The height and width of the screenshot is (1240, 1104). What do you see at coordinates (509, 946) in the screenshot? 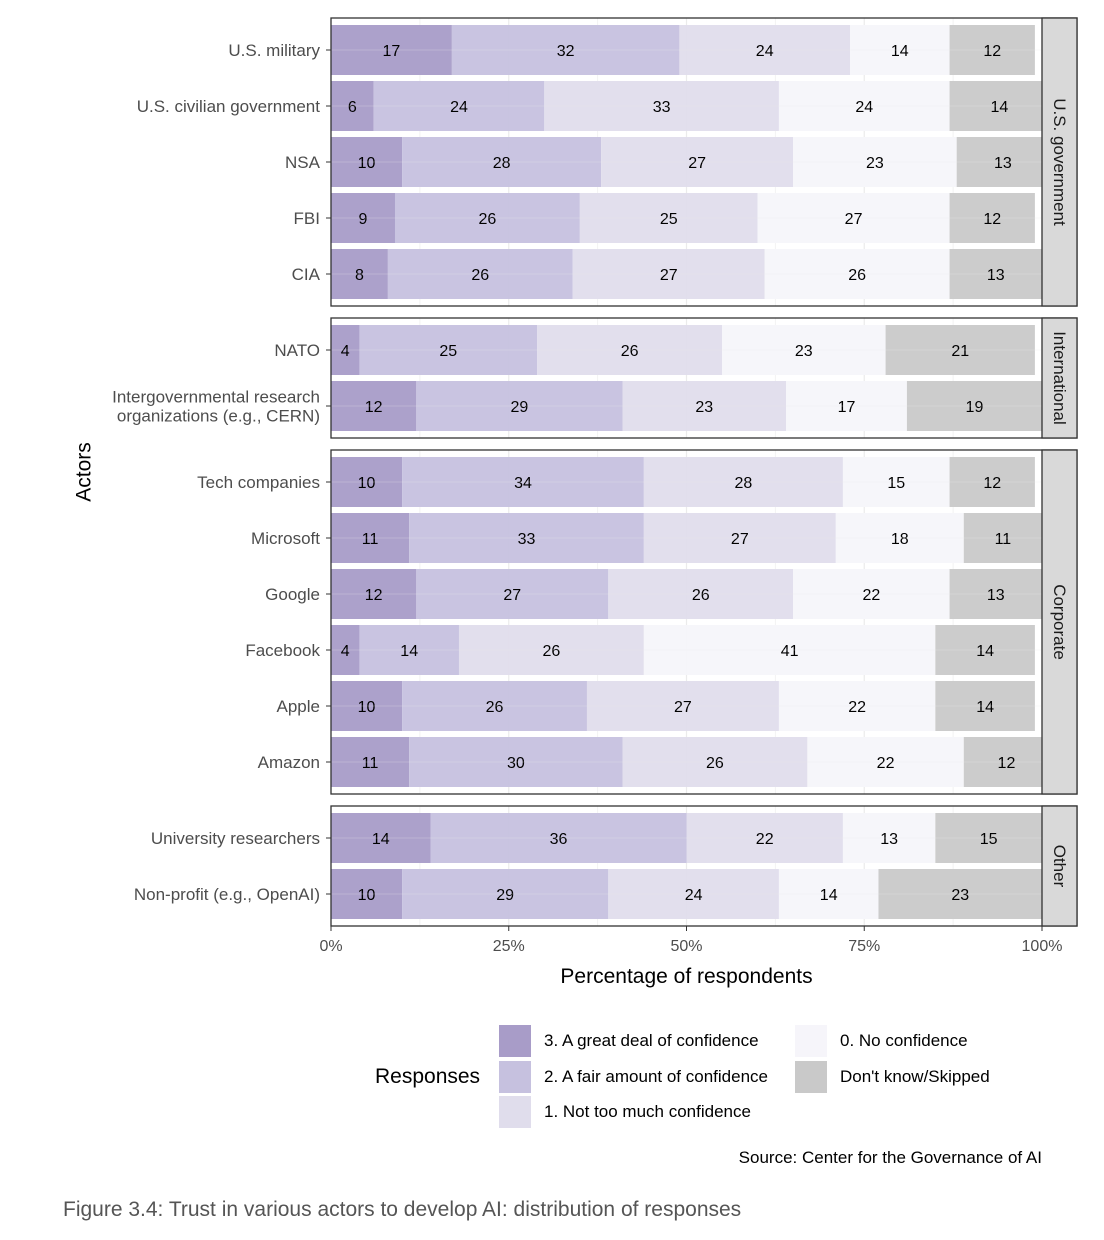
I see `x-tick-label: 25%` at bounding box center [509, 946].